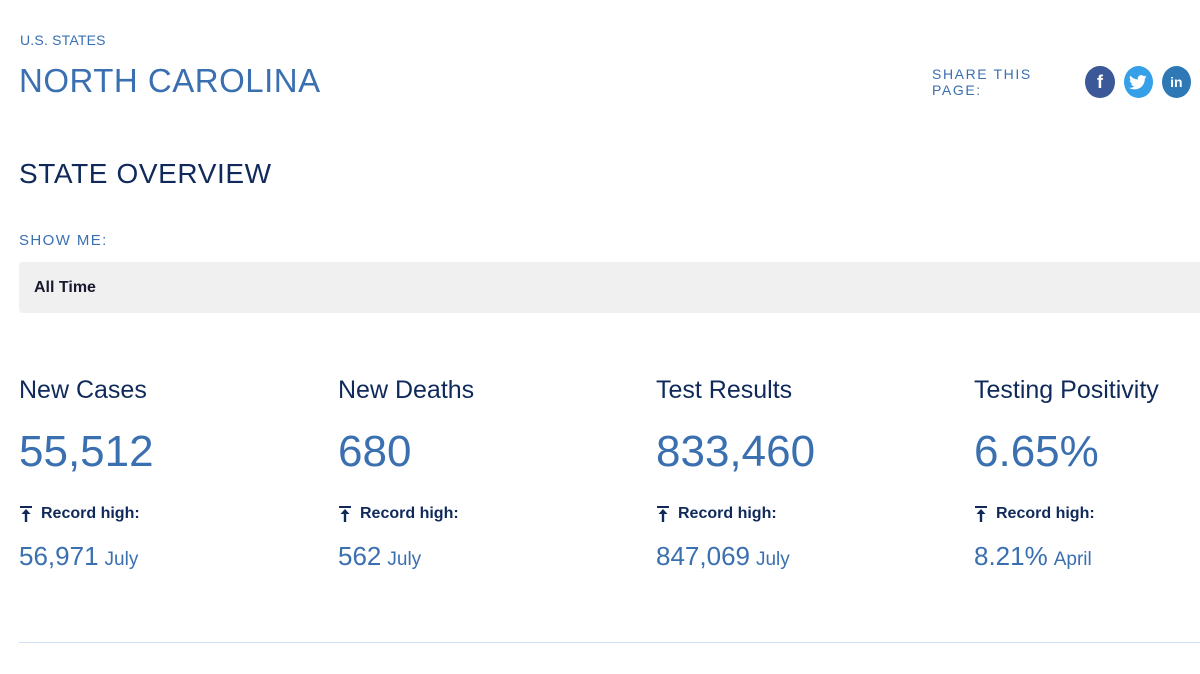 Image resolution: width=1200 pixels, height=674 pixels. What do you see at coordinates (806, 556) in the screenshot?
I see `record-high-value-row: 847,069 July` at bounding box center [806, 556].